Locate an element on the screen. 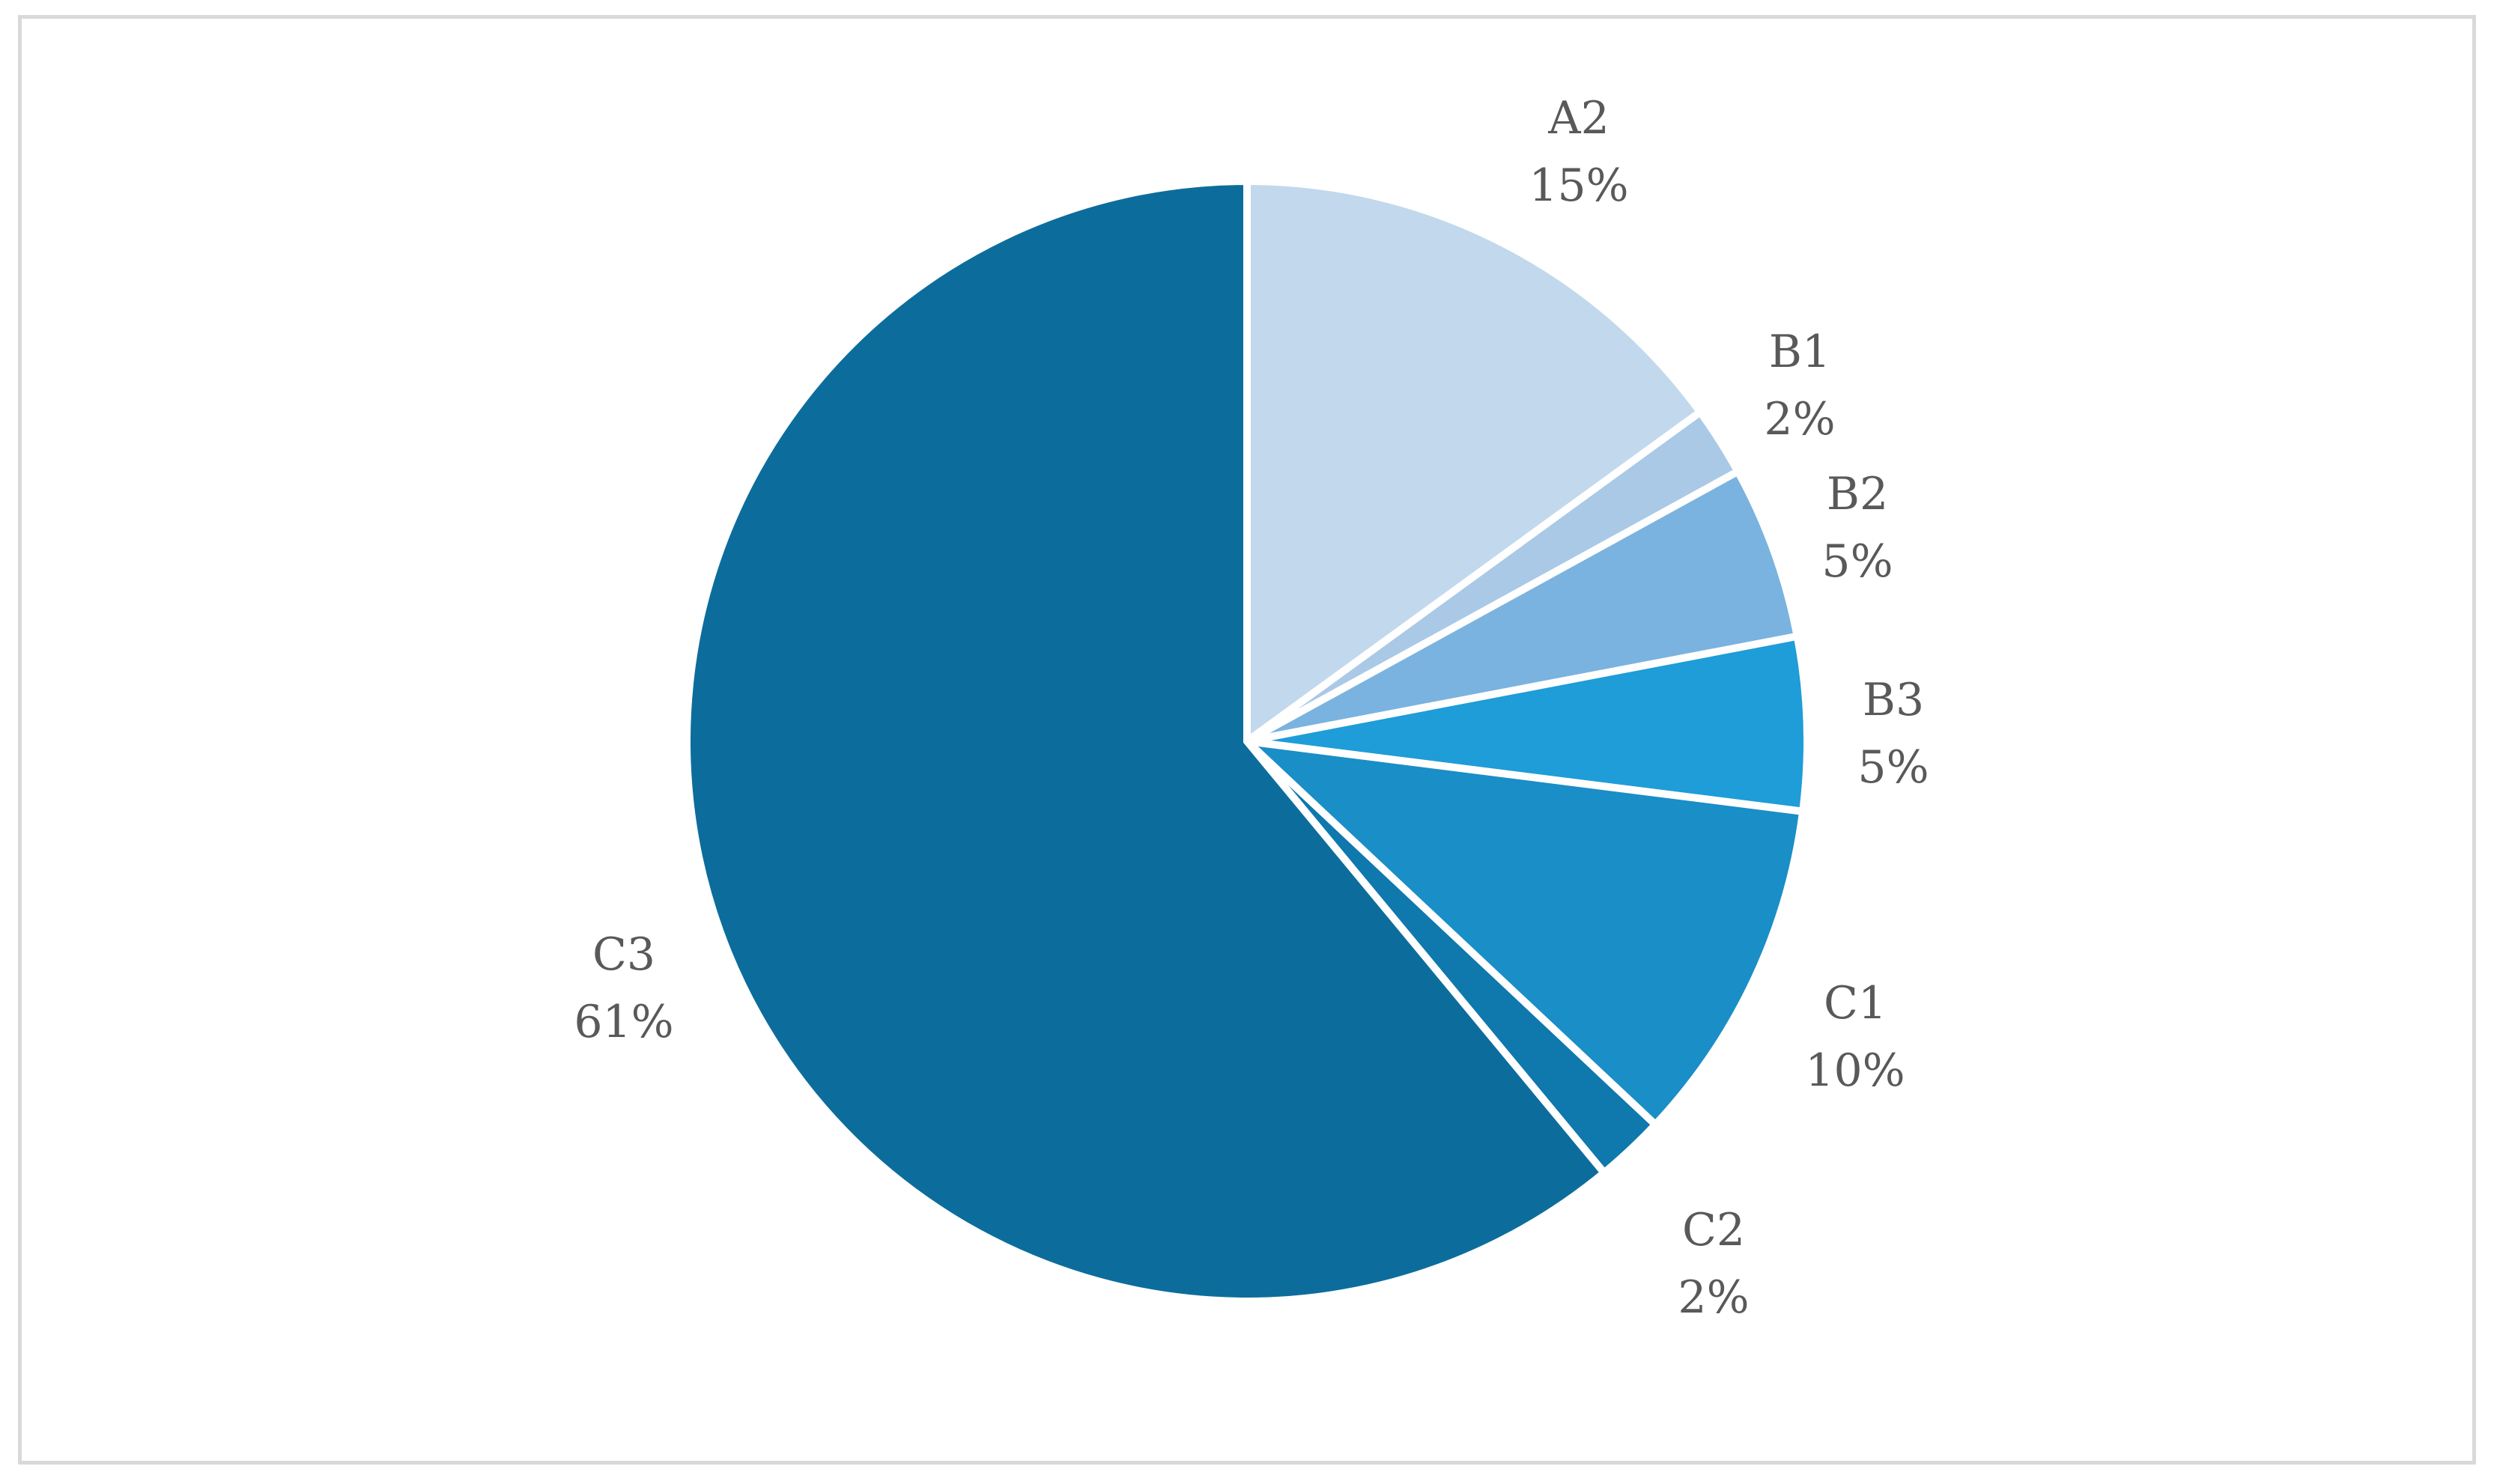 The width and height of the screenshot is (2497, 1484). slice-percent-label-c1: 10% is located at coordinates (1855, 1070).